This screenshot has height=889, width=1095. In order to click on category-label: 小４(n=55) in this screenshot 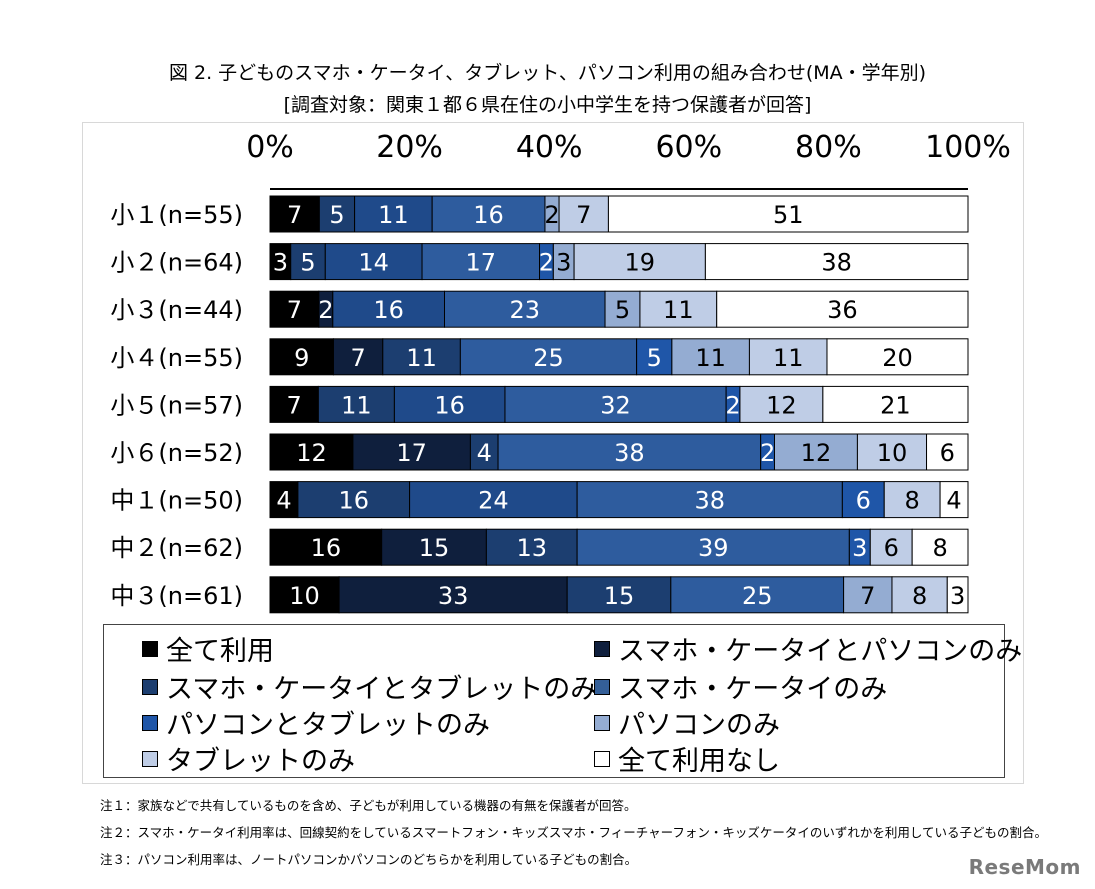, I will do `click(176, 358)`.